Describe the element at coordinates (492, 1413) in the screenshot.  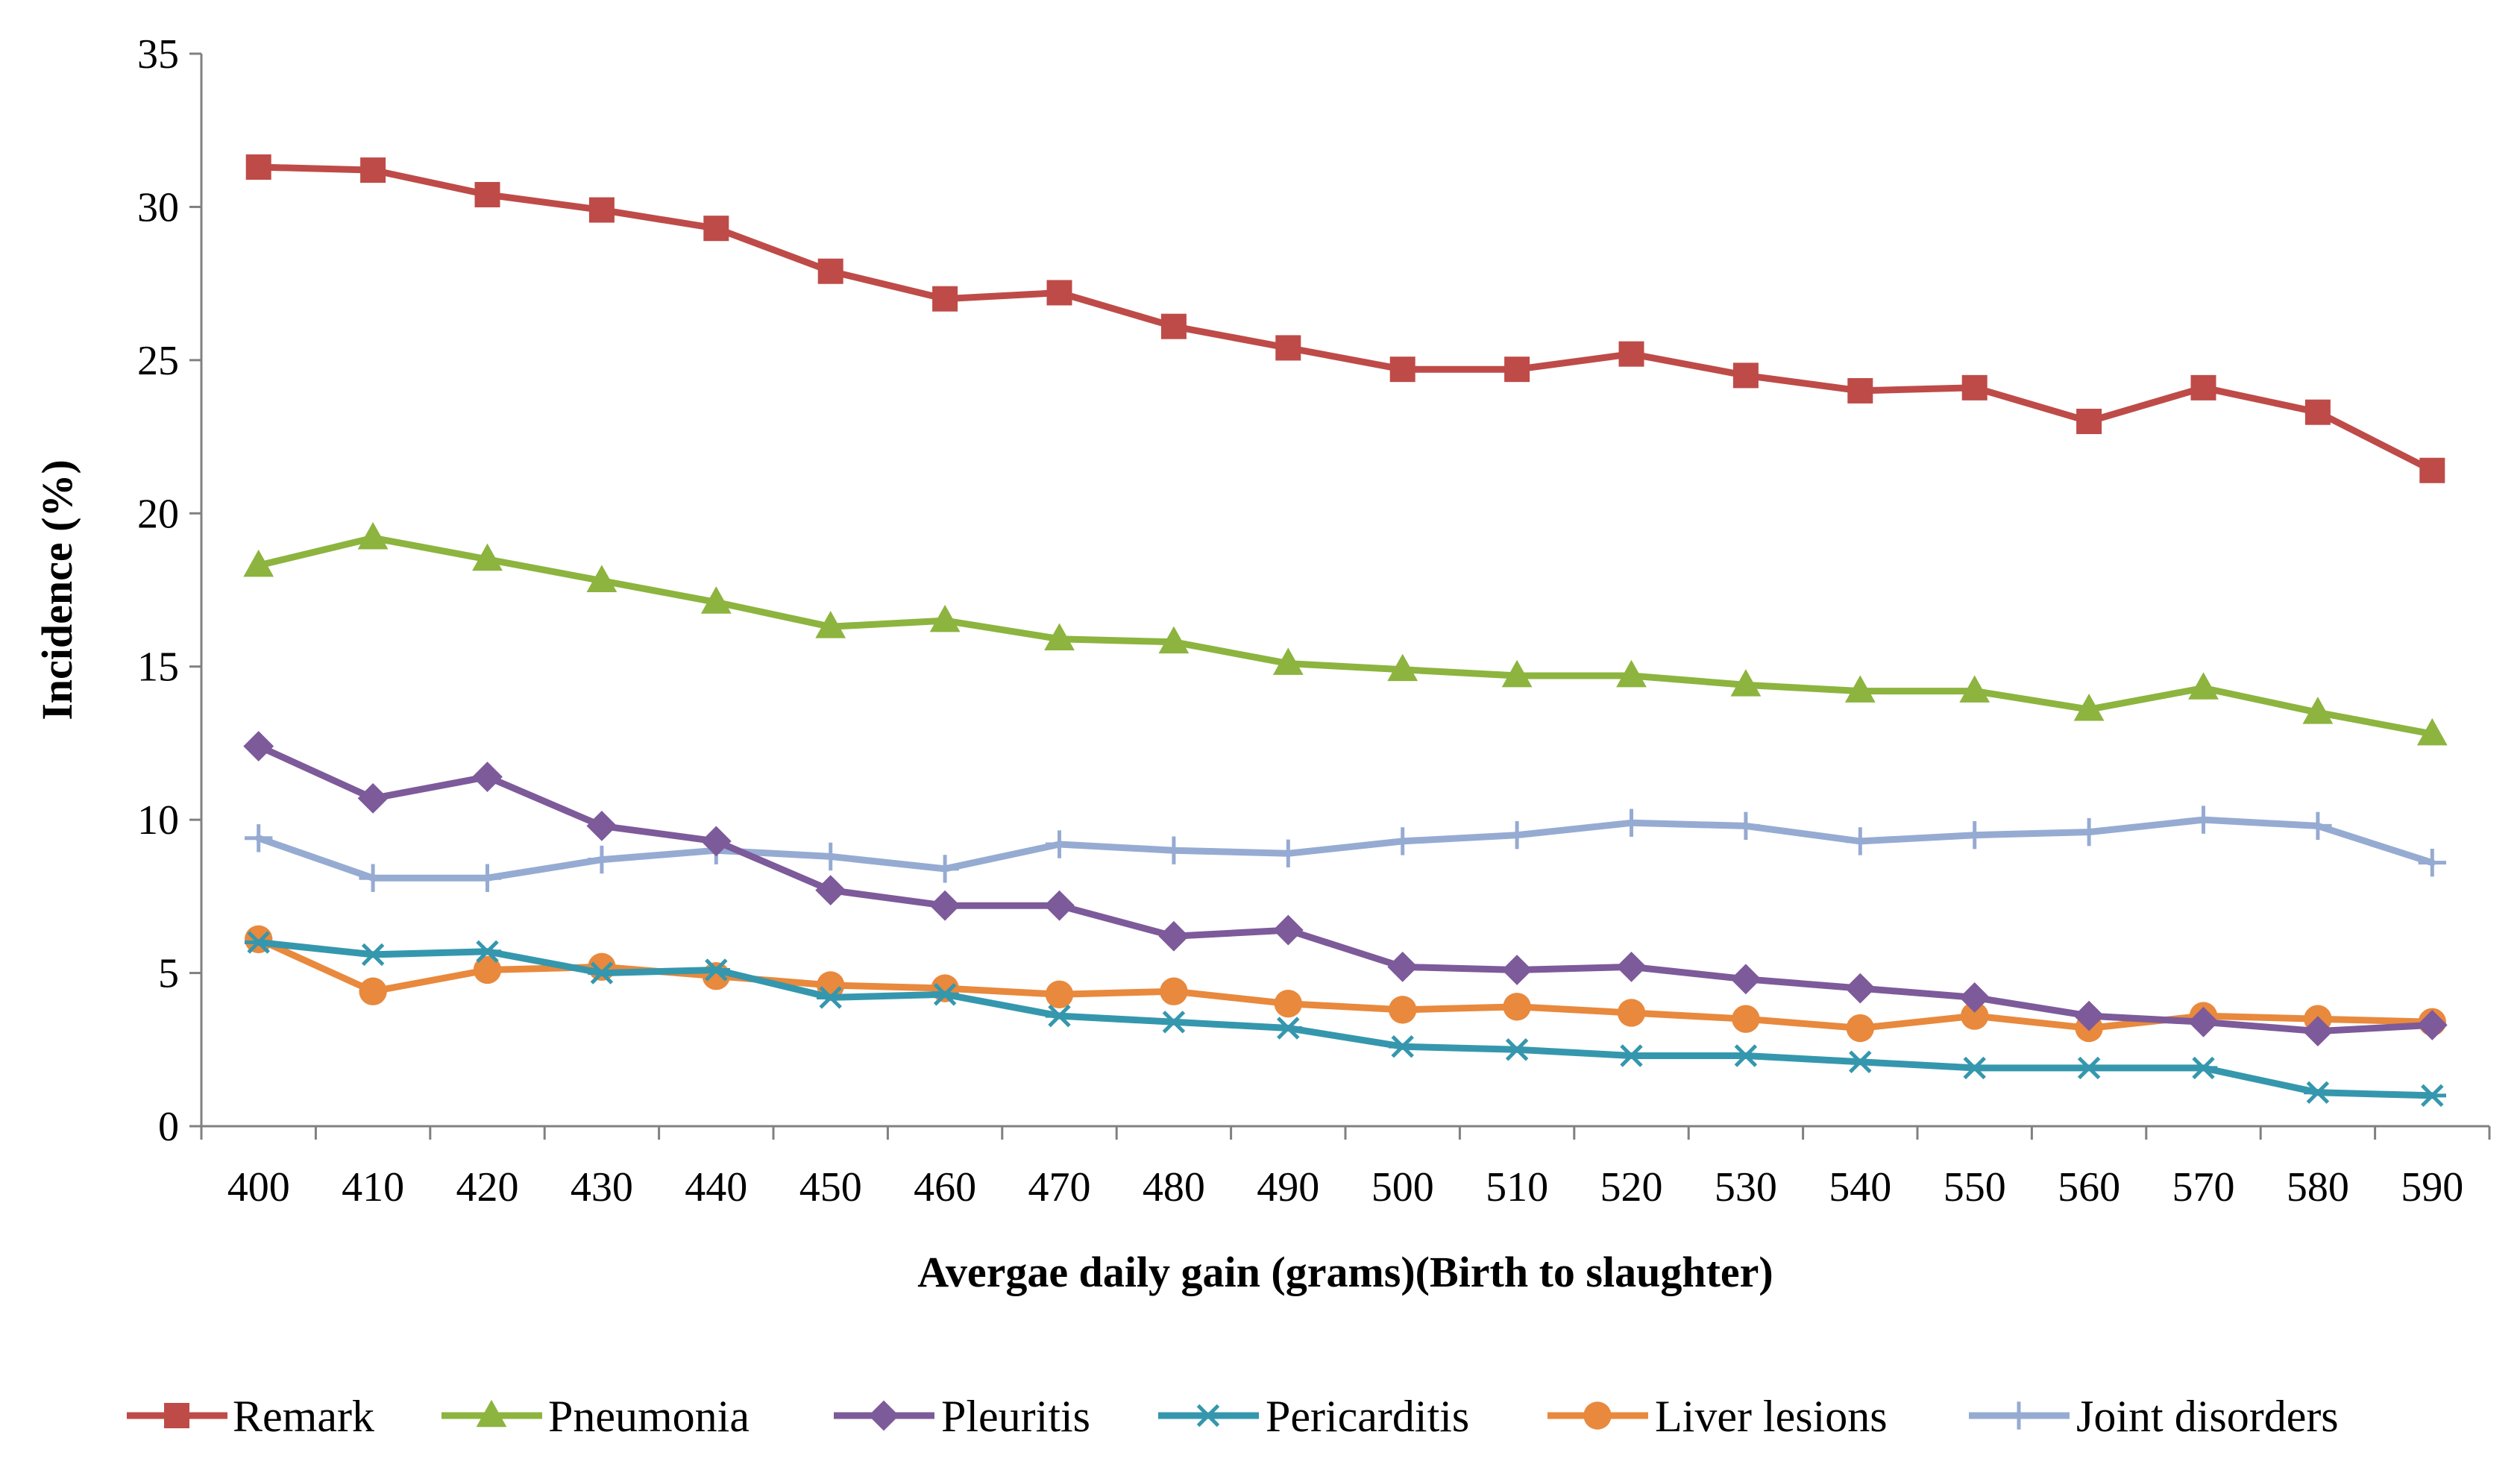
I see `legend-marker-pneumonia` at that location.